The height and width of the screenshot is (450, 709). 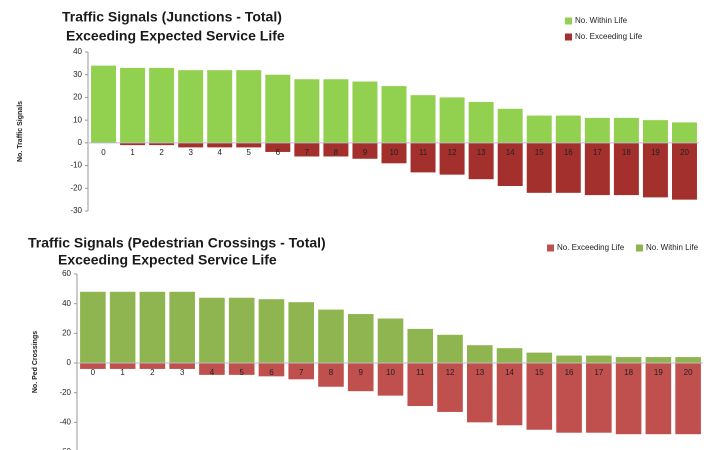 What do you see at coordinates (219, 152) in the screenshot?
I see `x-tick-label: 4` at bounding box center [219, 152].